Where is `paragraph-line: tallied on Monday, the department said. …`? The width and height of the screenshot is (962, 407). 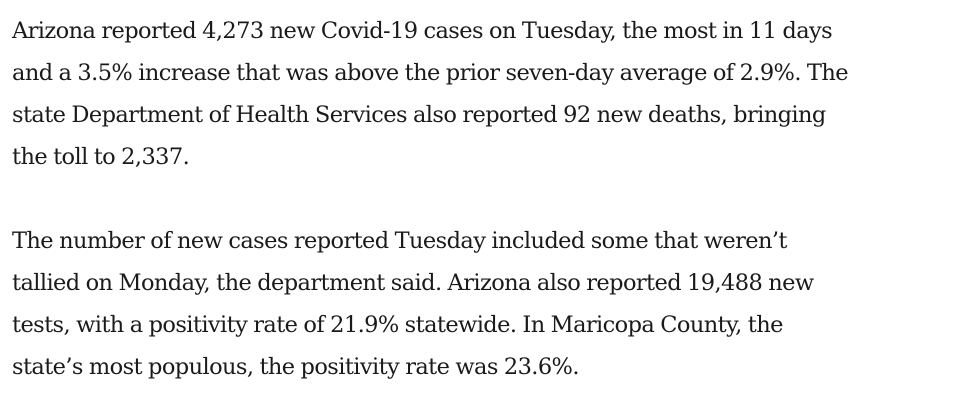 paragraph-line: tallied on Monday, the department said. … is located at coordinates (413, 283).